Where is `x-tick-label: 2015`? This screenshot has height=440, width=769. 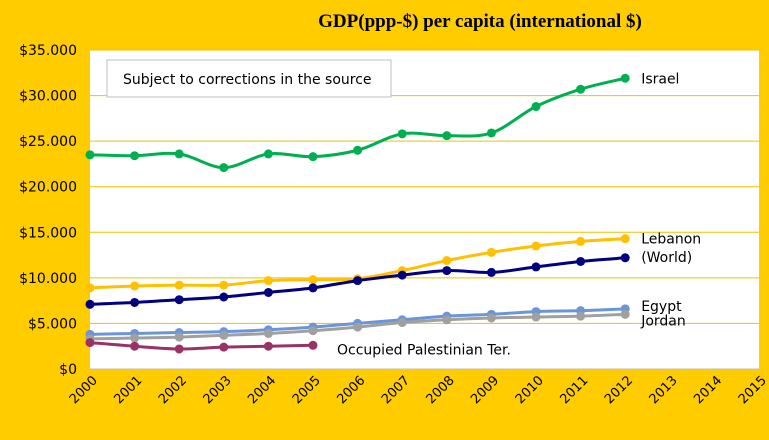 x-tick-label: 2015 is located at coordinates (752, 390).